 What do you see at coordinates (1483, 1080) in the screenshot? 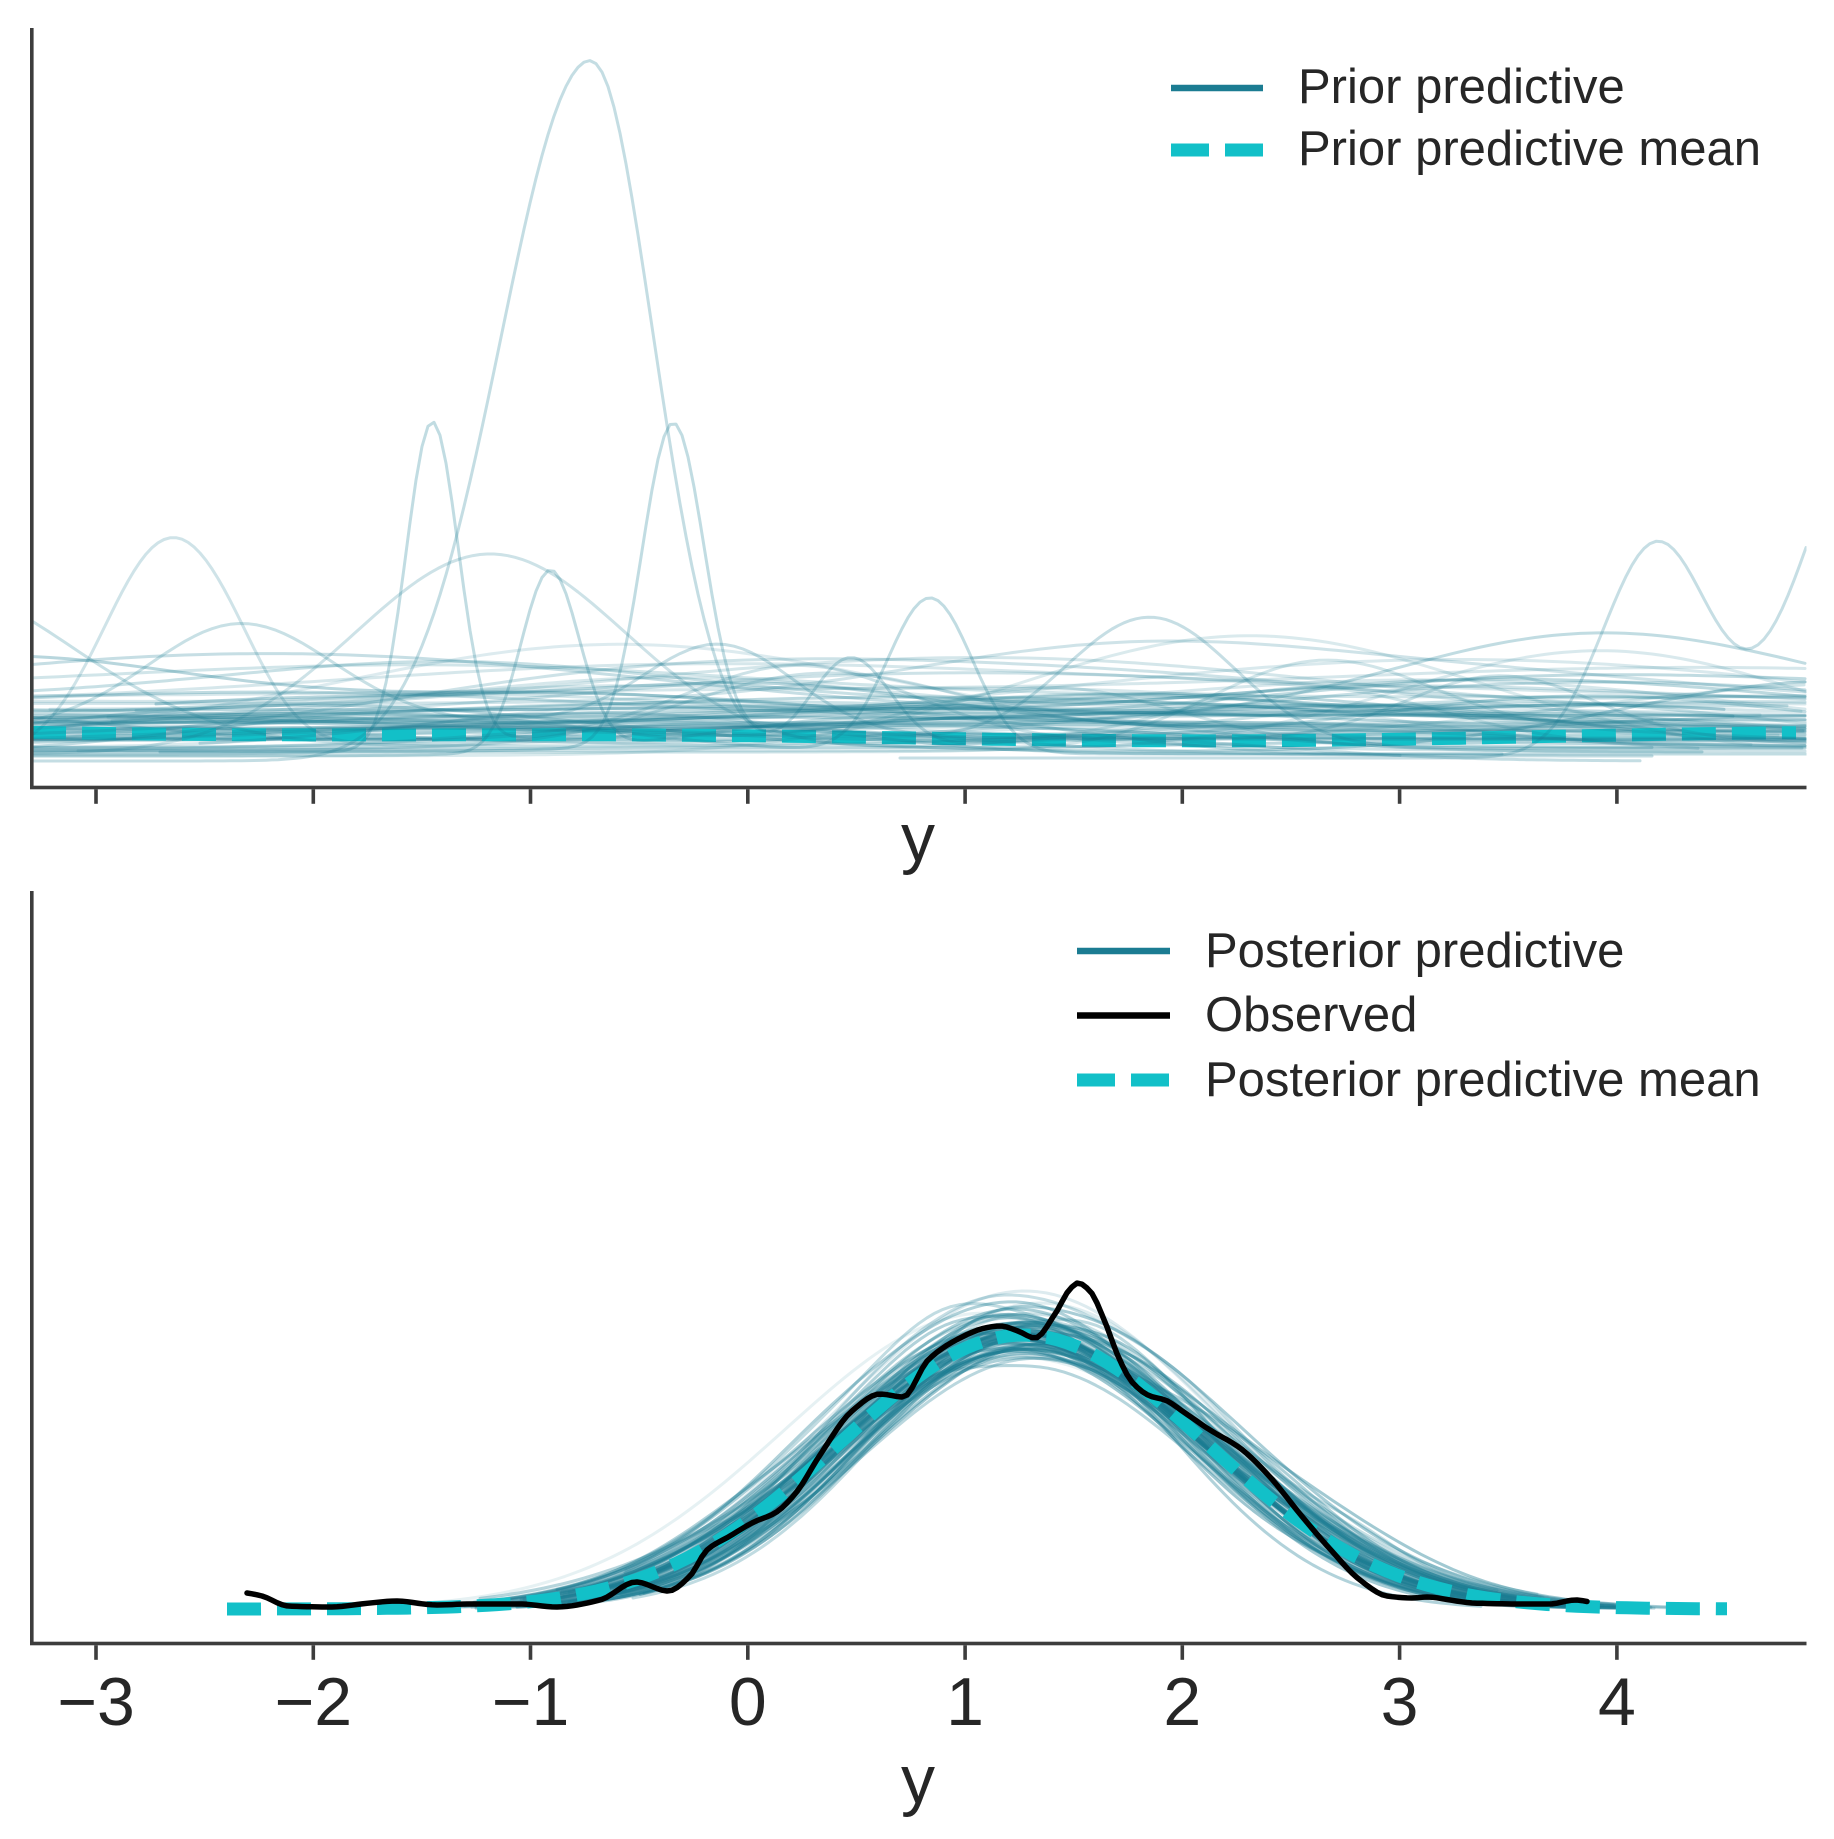
I see `svg-text: Posterior predictive mean` at bounding box center [1483, 1080].